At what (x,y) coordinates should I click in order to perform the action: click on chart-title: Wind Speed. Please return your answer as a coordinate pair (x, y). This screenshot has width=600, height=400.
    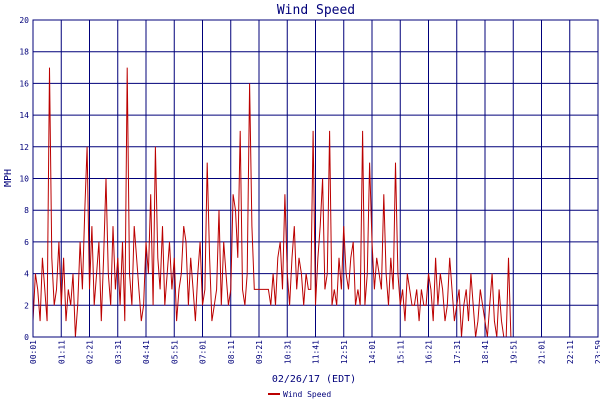
    Looking at the image, I should click on (316, 10).